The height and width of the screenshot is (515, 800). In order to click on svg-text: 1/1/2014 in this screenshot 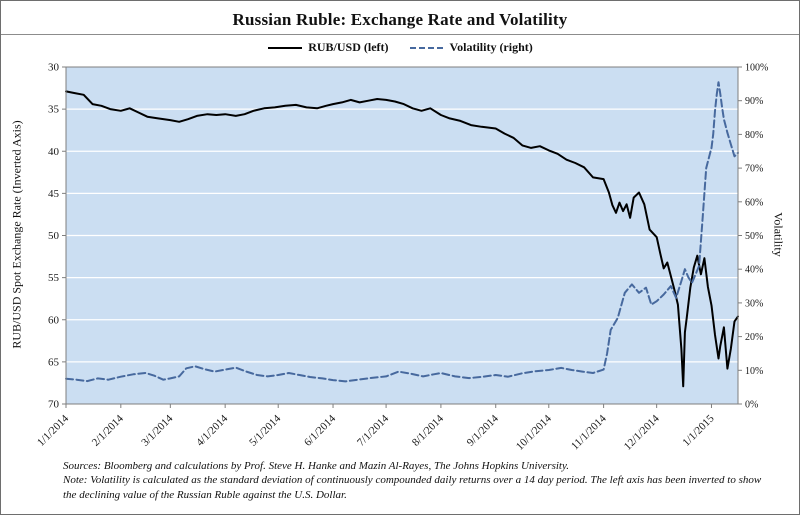, I will do `click(53, 430)`.